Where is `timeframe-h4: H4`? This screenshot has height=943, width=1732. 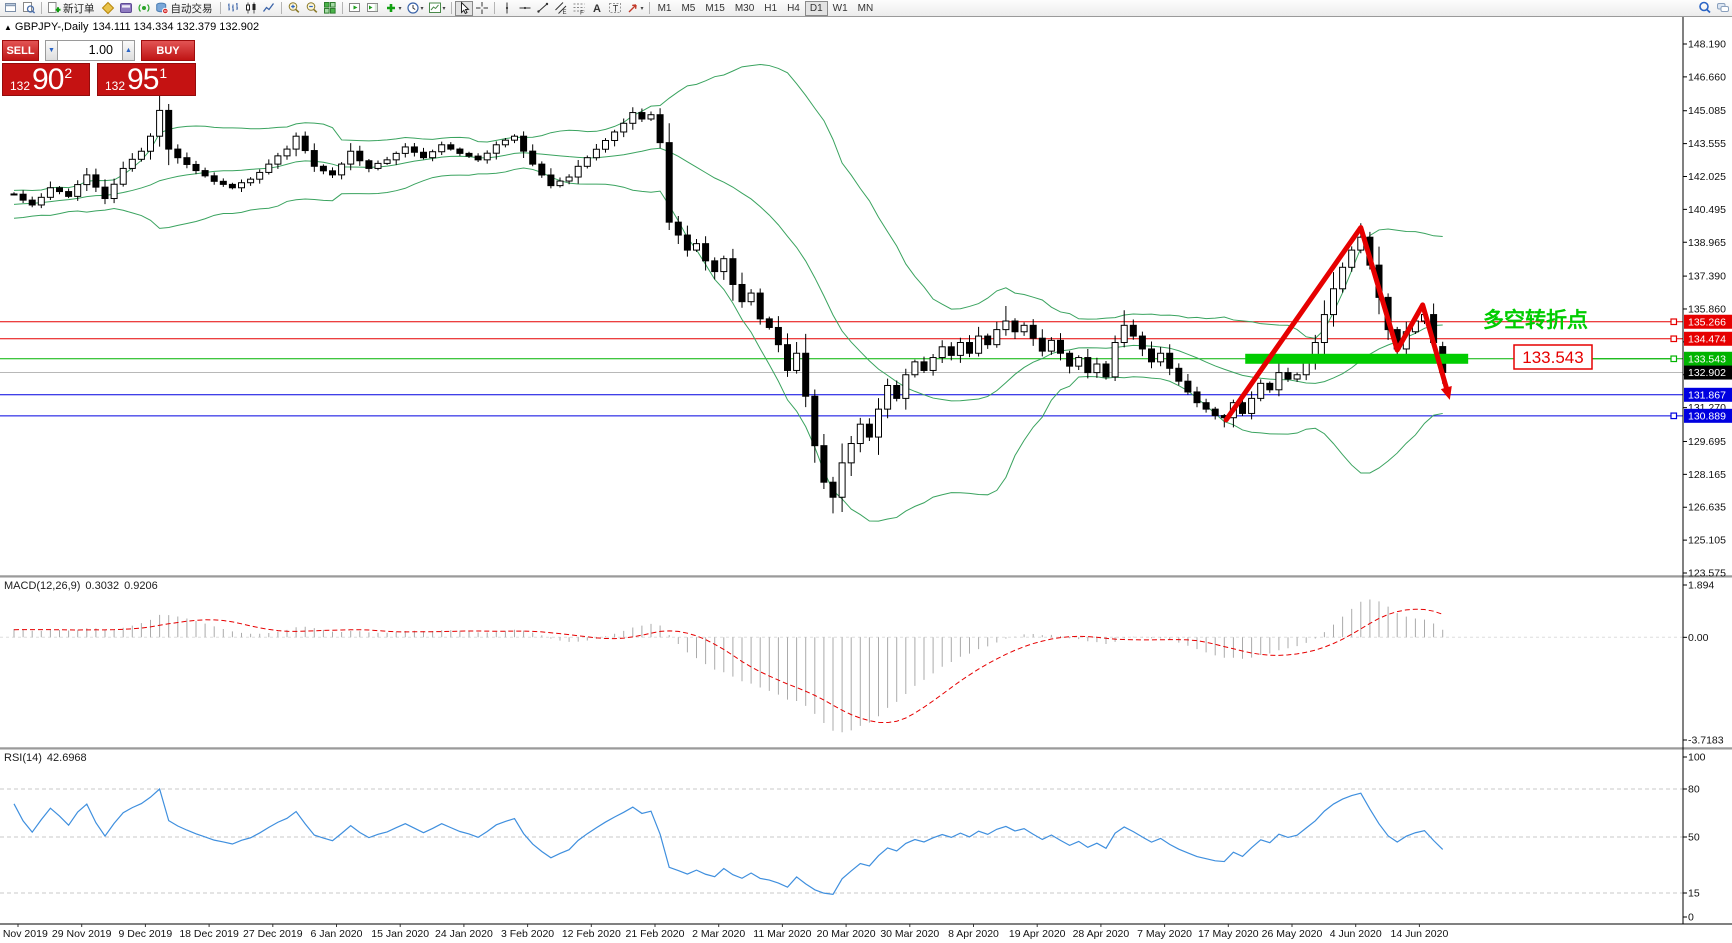
timeframe-h4: H4 is located at coordinates (793, 8).